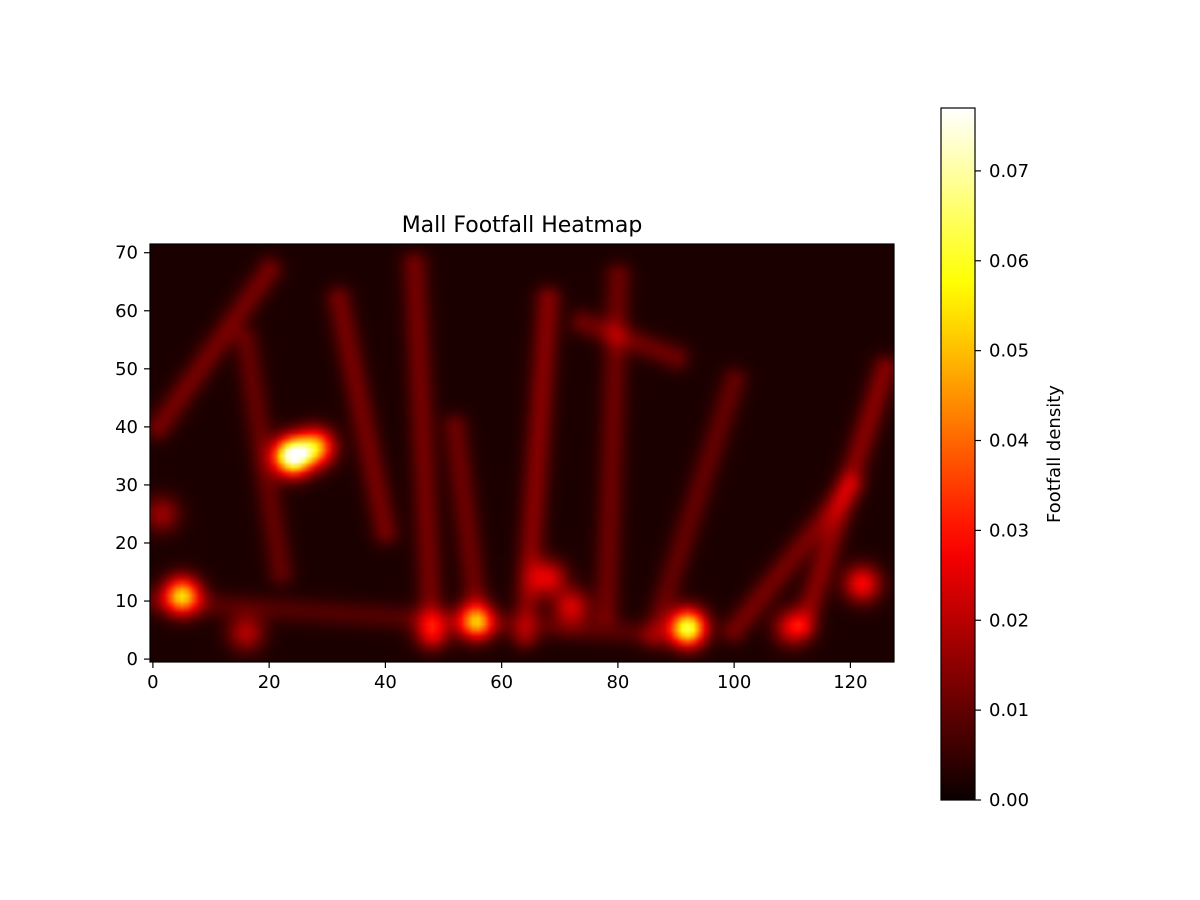  Describe the element at coordinates (126, 253) in the screenshot. I see `y-tick-label: 70` at that location.